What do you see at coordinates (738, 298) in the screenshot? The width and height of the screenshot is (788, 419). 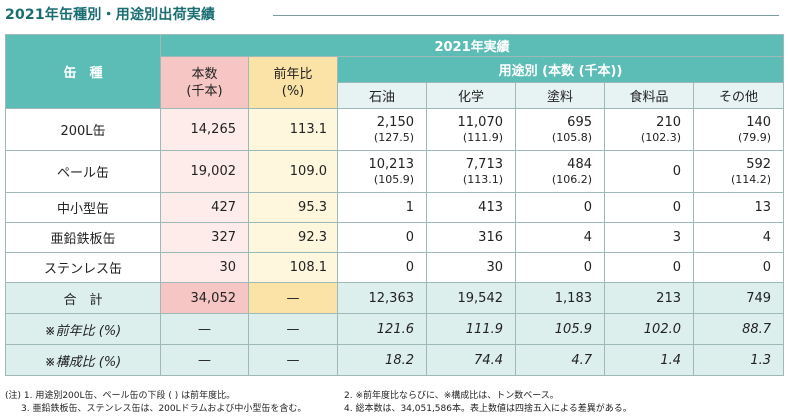 I see `total-use-cell: 749` at bounding box center [738, 298].